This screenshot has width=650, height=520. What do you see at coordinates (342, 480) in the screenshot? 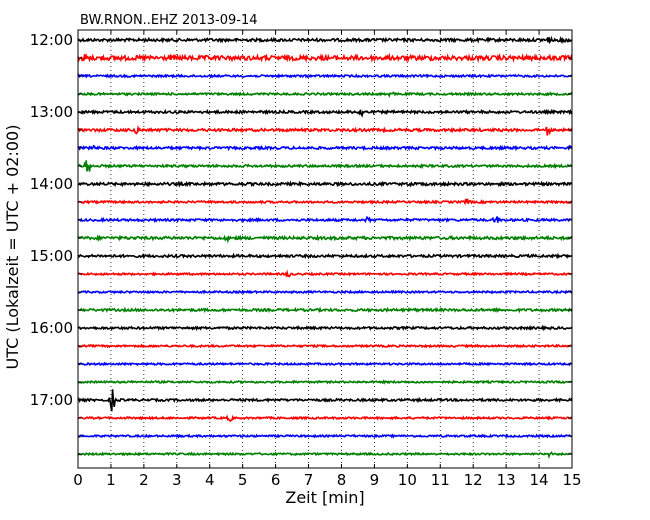
I see `x-tick-label: 8` at bounding box center [342, 480].